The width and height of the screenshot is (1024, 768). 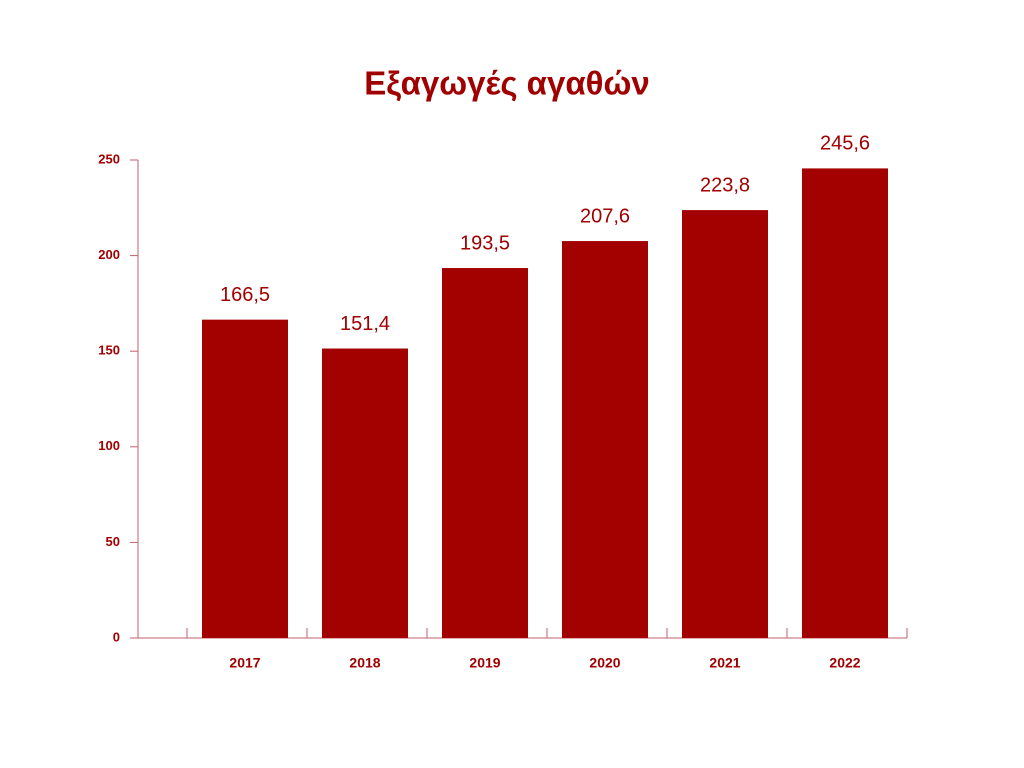 What do you see at coordinates (725, 185) in the screenshot?
I see `value-label: 223,8` at bounding box center [725, 185].